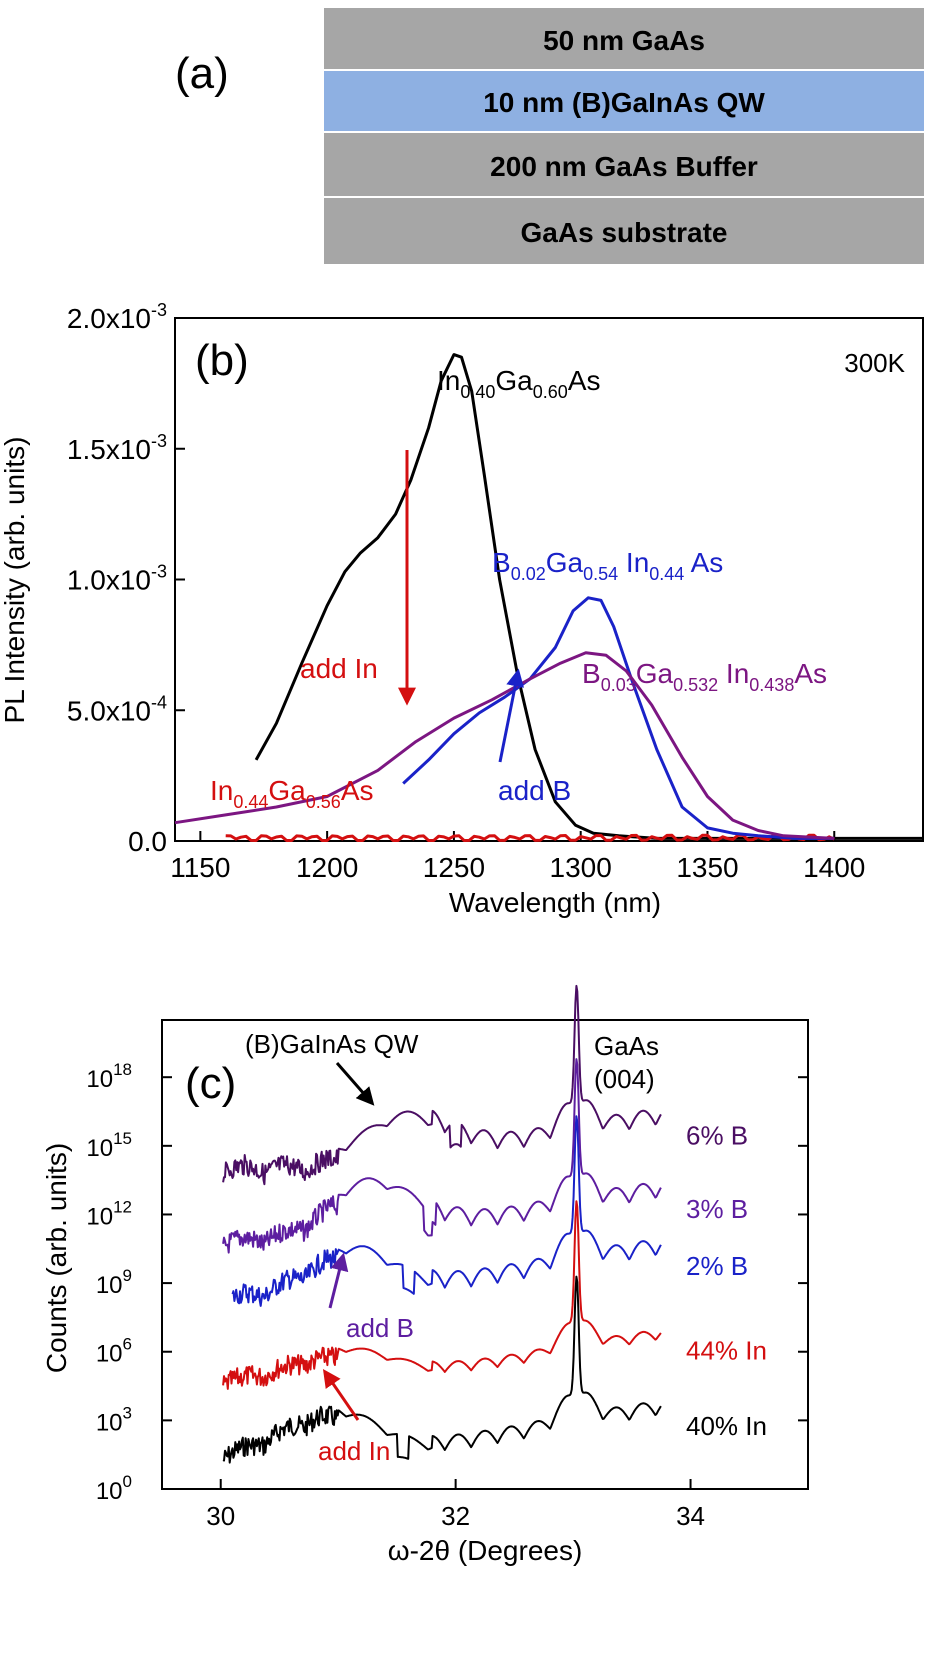 This screenshot has width=931, height=1660. What do you see at coordinates (355, 1084) in the screenshot?
I see `qw-arrow` at bounding box center [355, 1084].